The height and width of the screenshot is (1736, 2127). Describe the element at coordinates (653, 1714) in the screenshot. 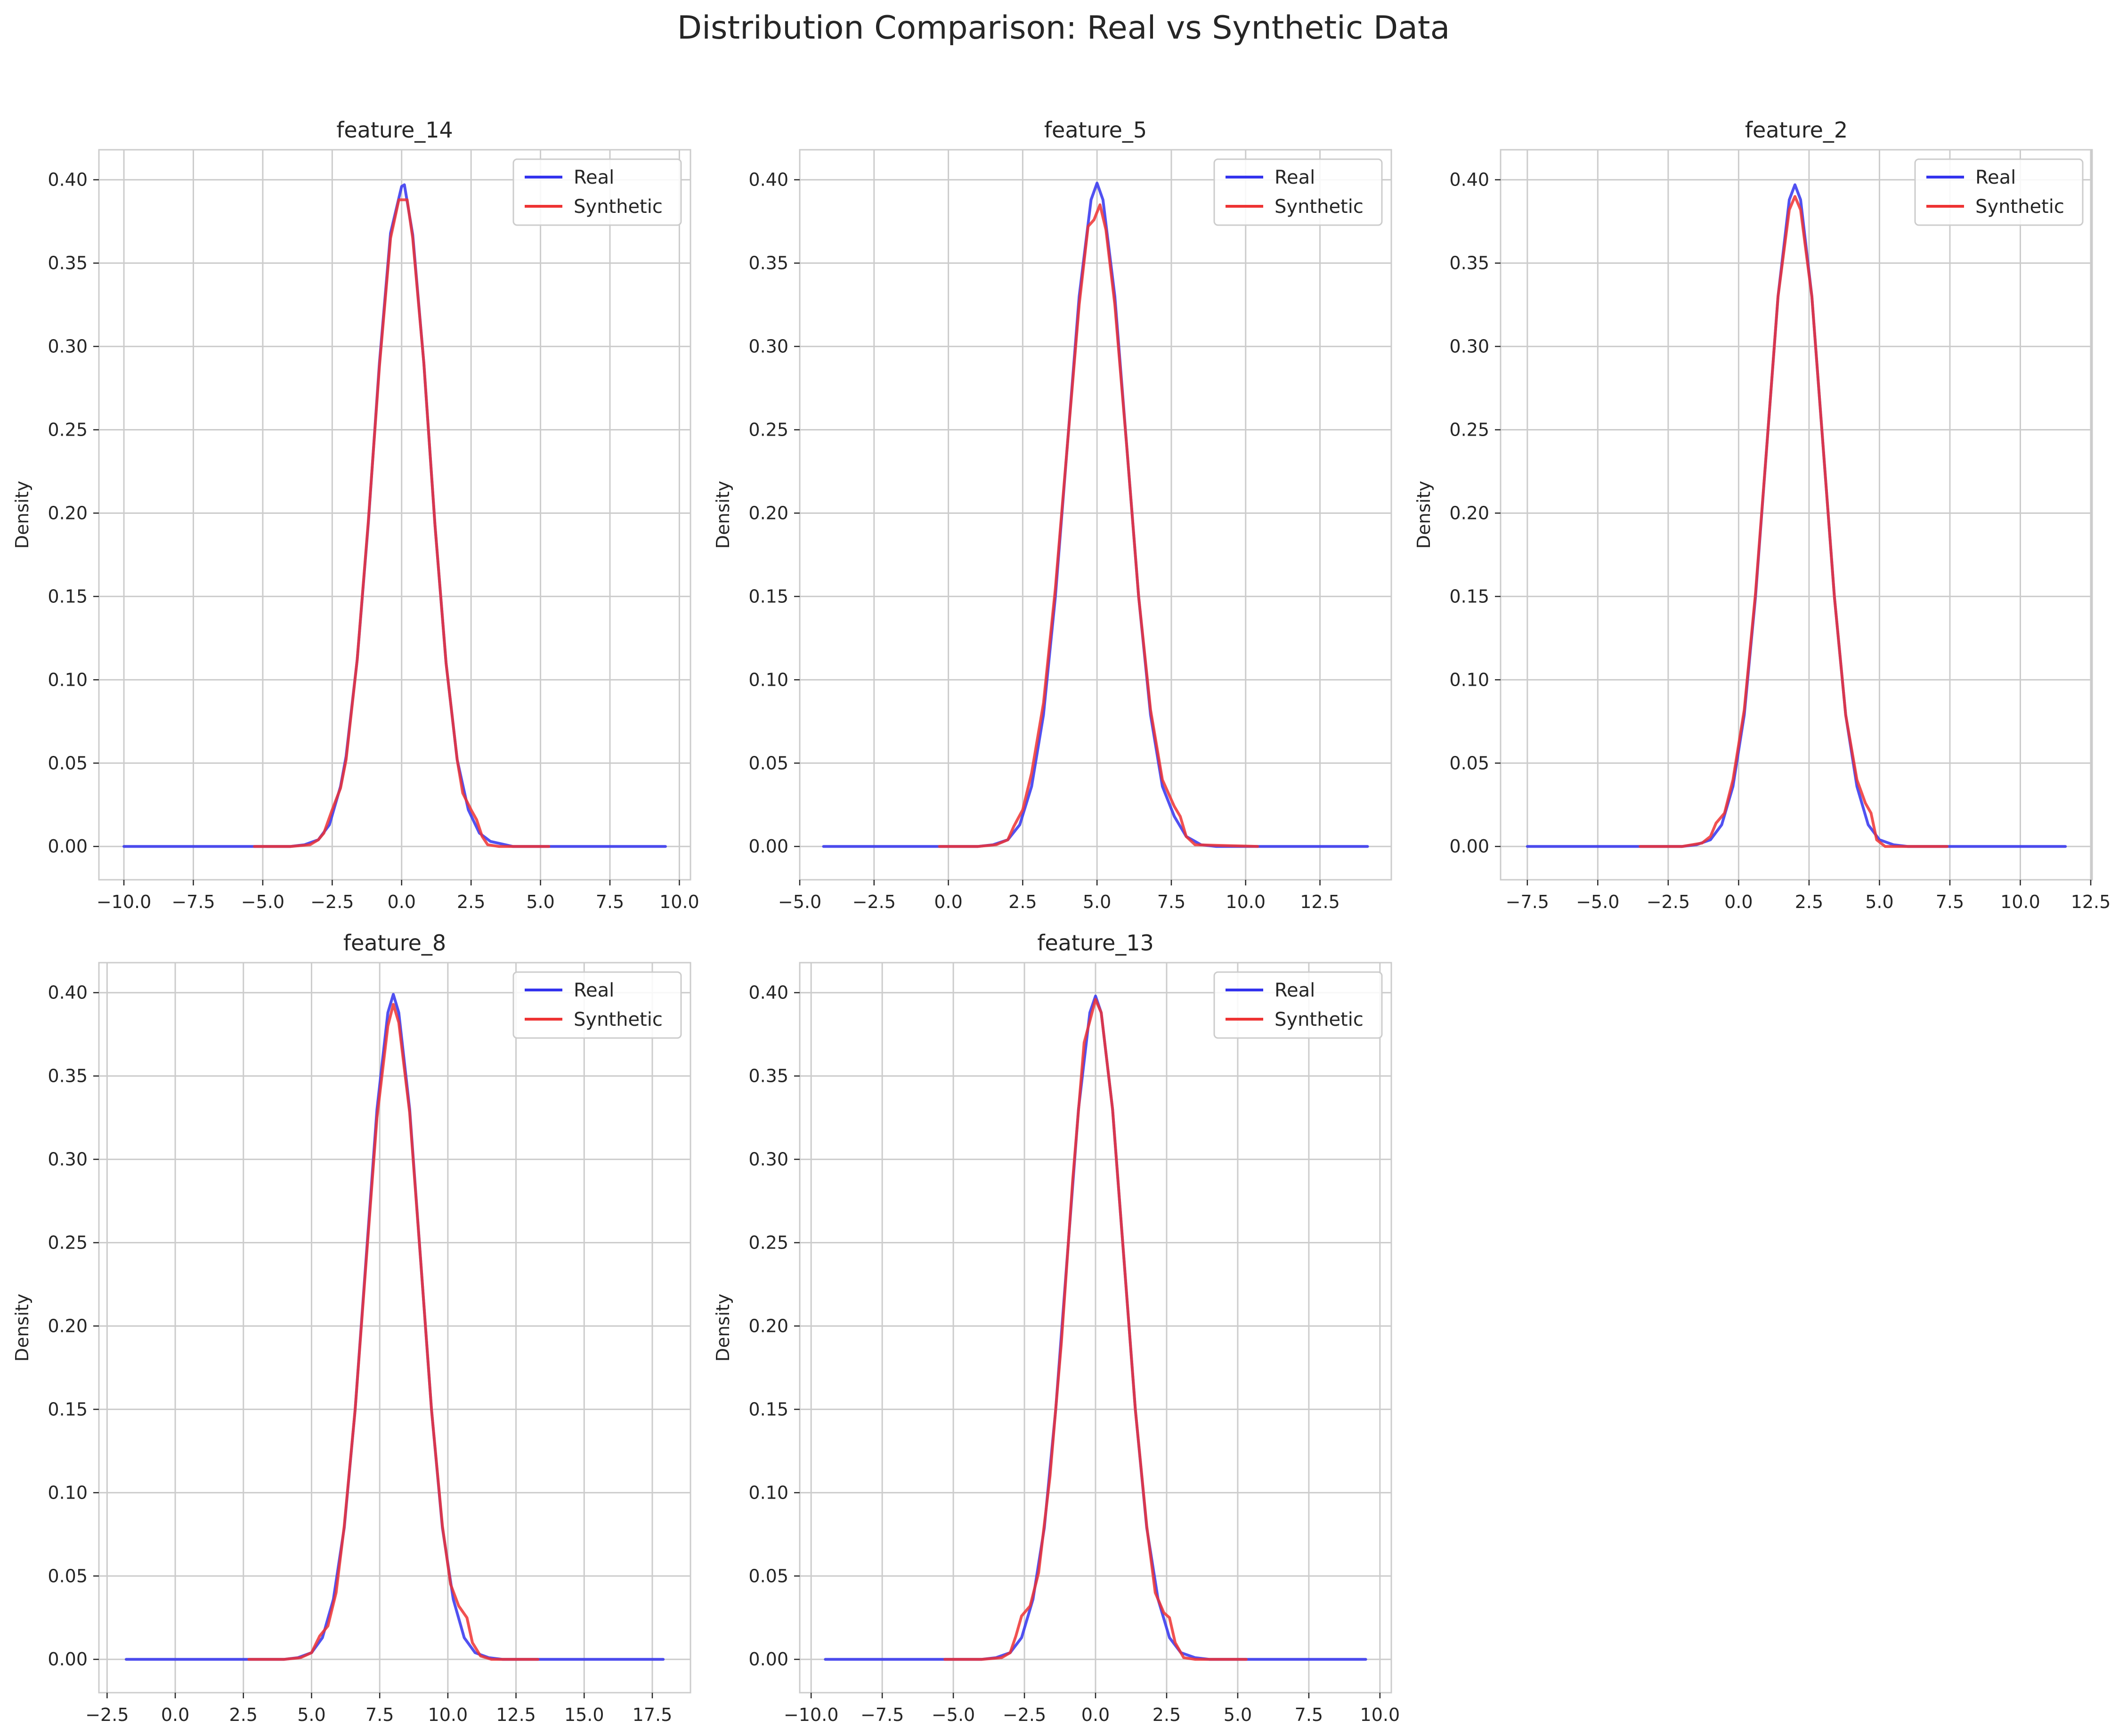

I see `x-tick-label: 17.5` at that location.